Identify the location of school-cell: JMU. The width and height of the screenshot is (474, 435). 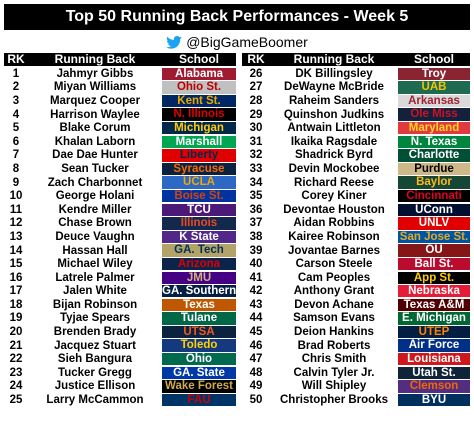
(199, 277).